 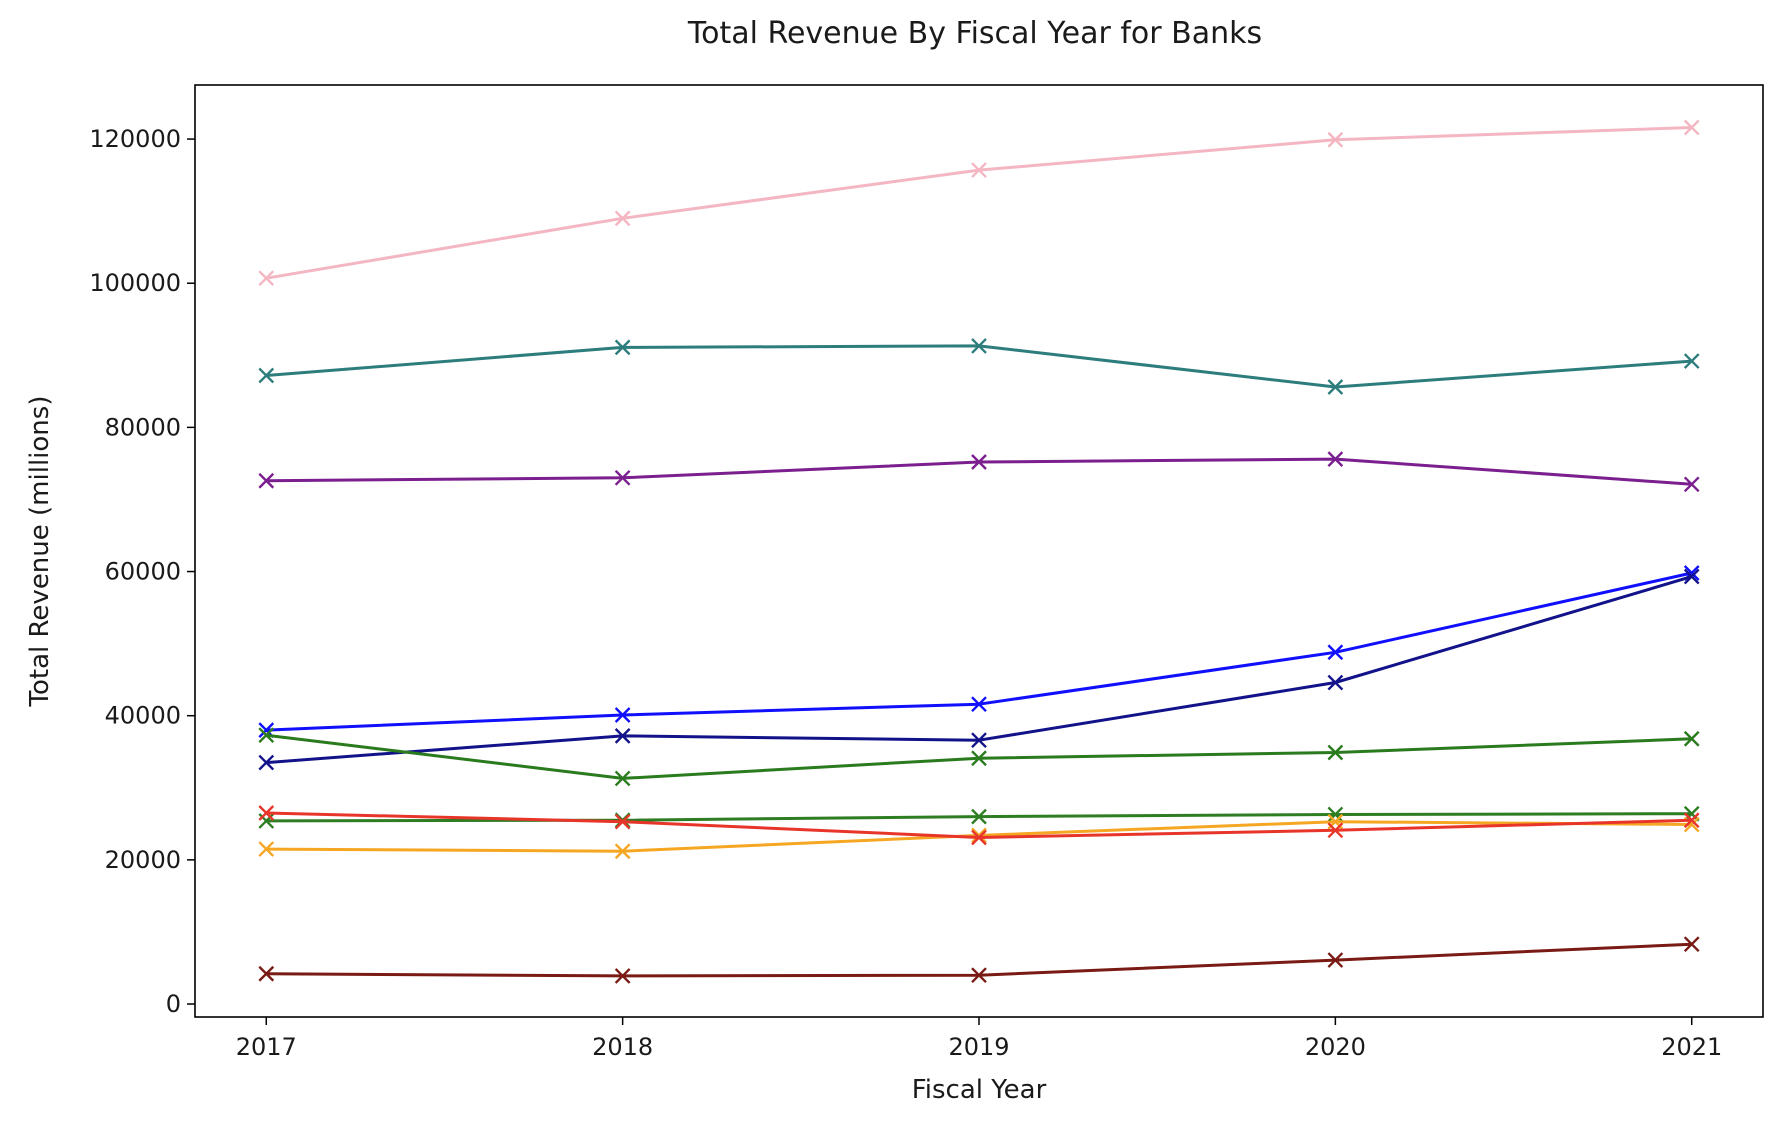 I want to click on y-tick-label: 100000, so click(x=135, y=283).